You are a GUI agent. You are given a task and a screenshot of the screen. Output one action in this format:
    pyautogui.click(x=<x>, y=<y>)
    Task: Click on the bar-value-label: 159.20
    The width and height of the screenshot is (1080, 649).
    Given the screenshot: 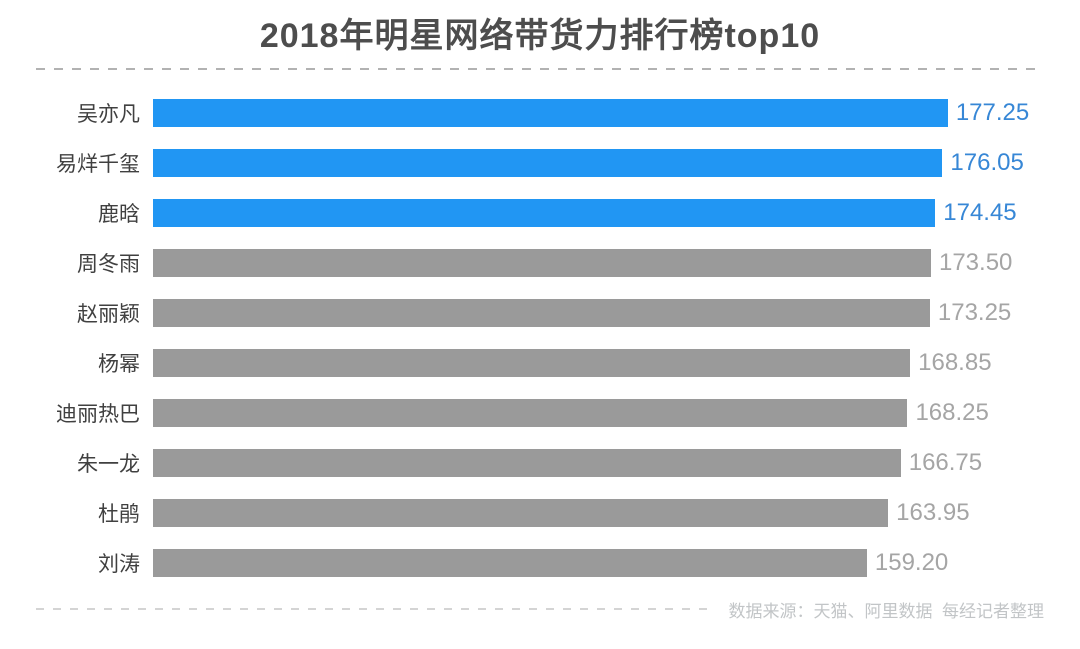 What is the action you would take?
    pyautogui.click(x=911, y=562)
    